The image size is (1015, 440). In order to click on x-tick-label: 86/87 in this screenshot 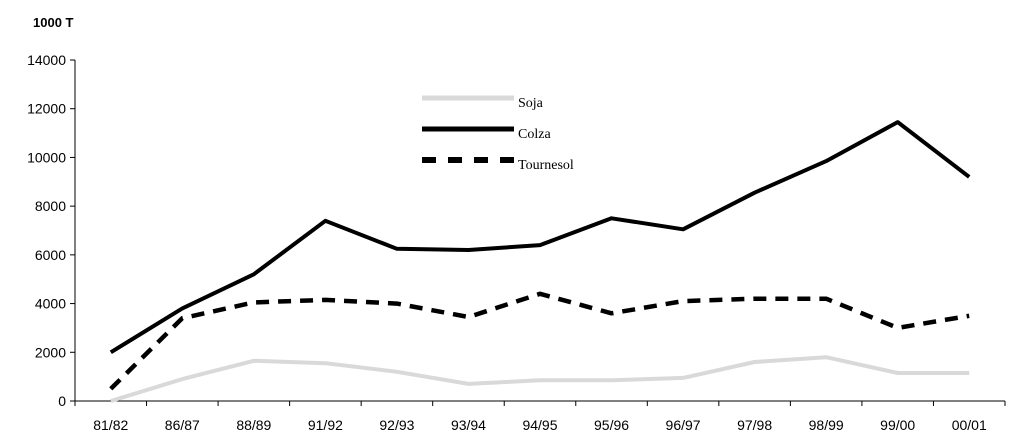, I will do `click(182, 425)`.